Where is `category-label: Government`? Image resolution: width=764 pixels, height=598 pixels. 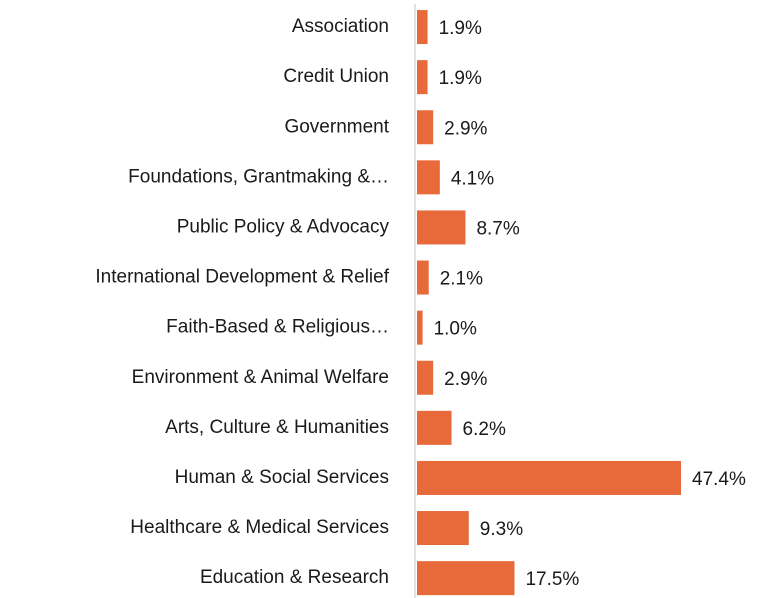 category-label: Government is located at coordinates (336, 126).